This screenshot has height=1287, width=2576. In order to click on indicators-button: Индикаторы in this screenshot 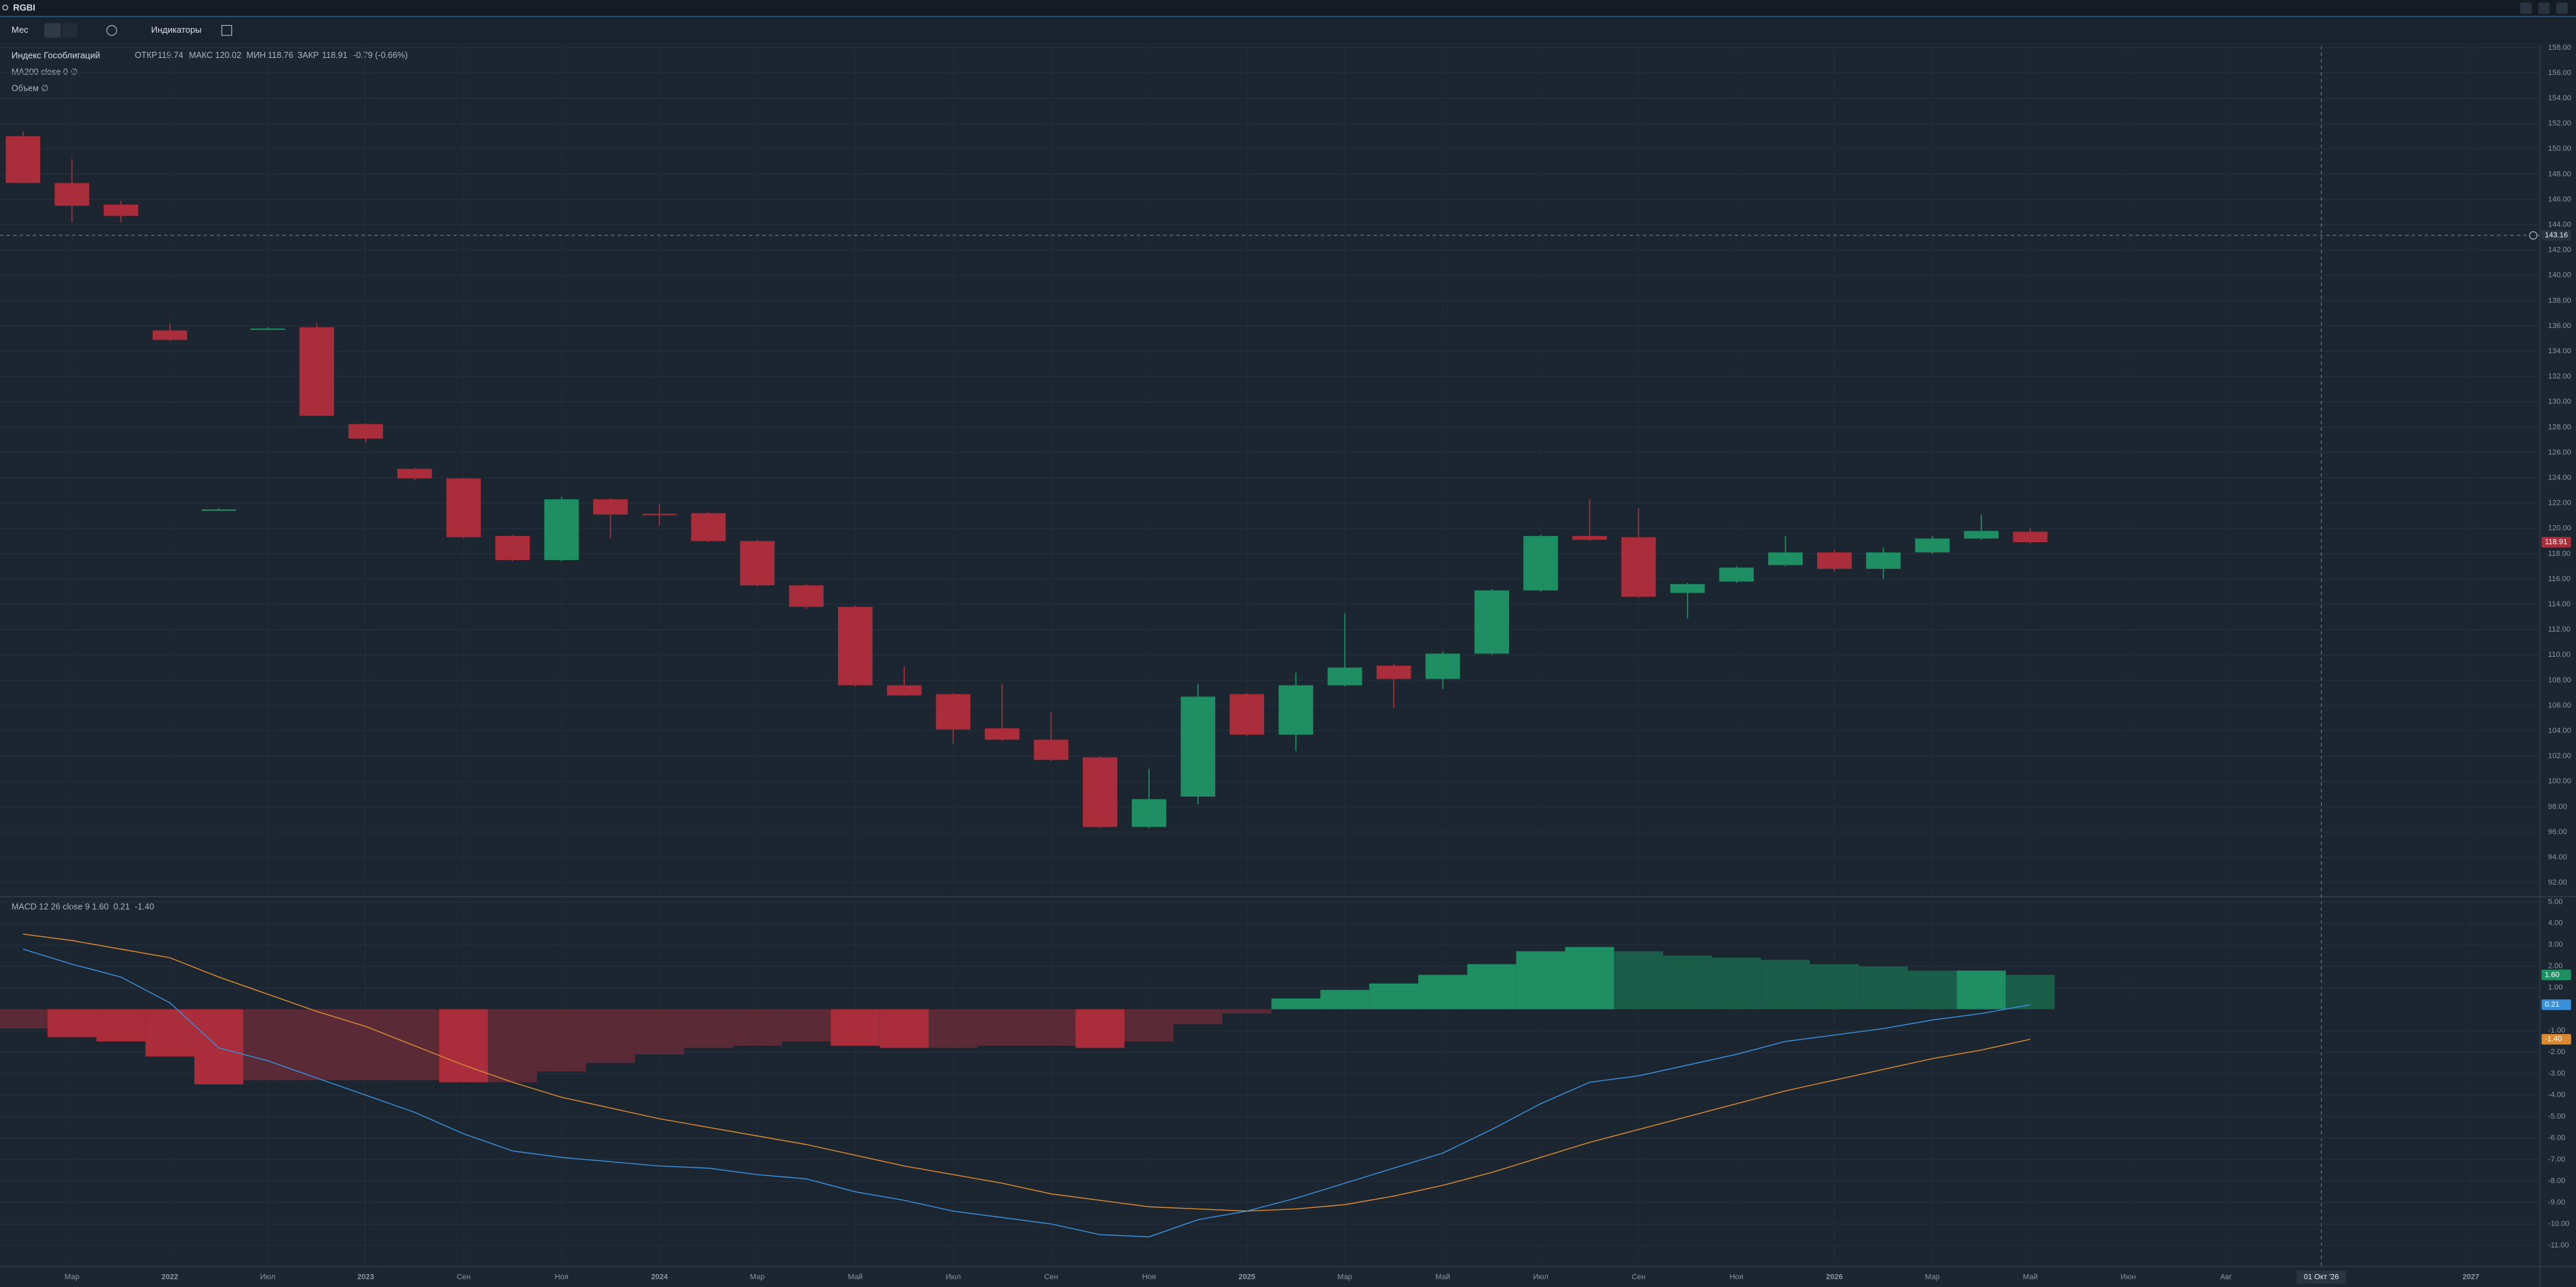, I will do `click(177, 30)`.